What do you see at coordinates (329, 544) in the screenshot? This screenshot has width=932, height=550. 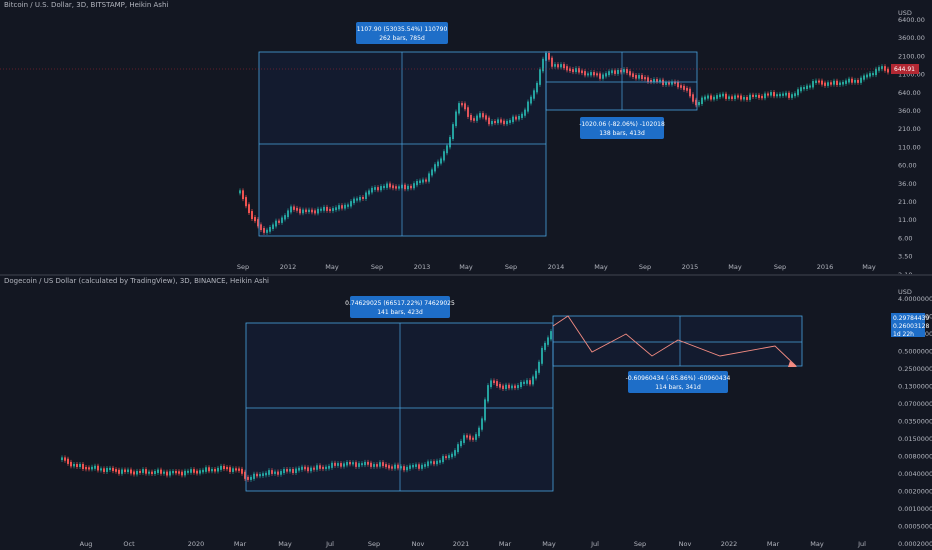 I see `doge-time-tick-5: Jul` at bounding box center [329, 544].